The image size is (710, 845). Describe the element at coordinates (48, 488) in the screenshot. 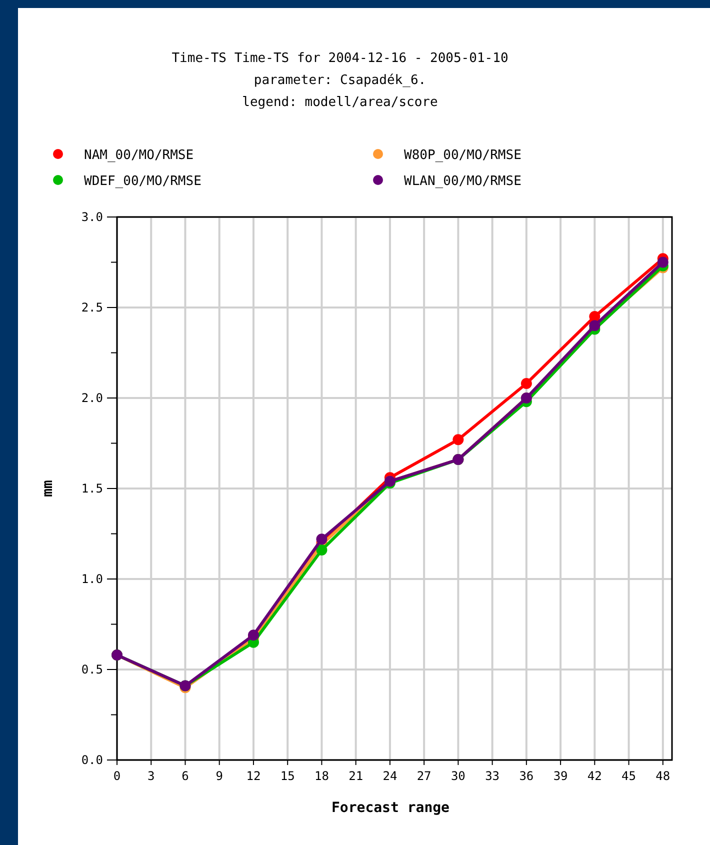

I see `y-axis-title: mm` at that location.